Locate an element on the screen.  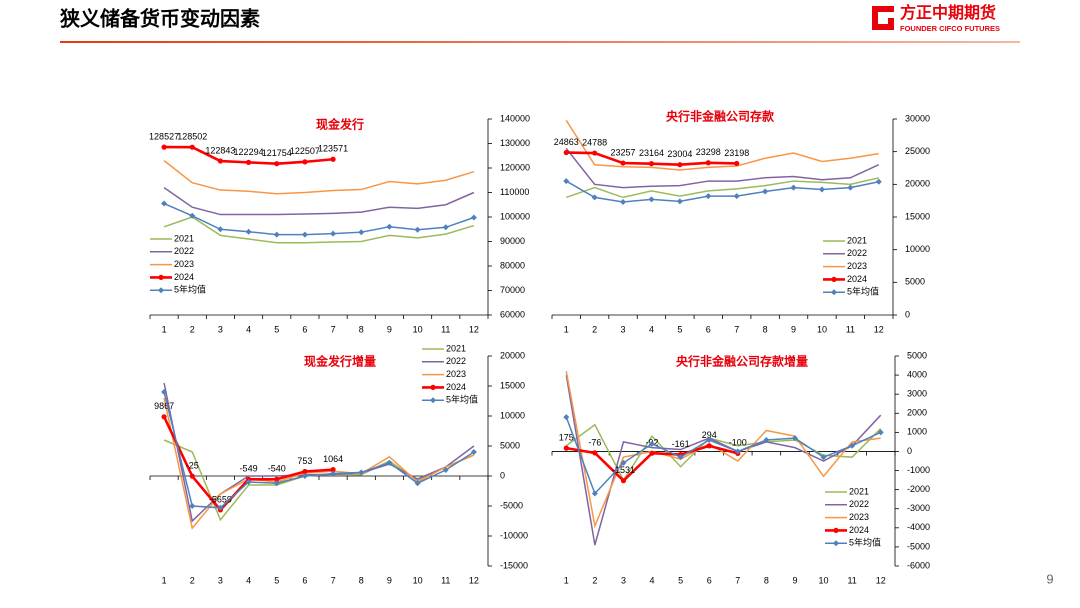
data-label: -161 is located at coordinates (681, 444).